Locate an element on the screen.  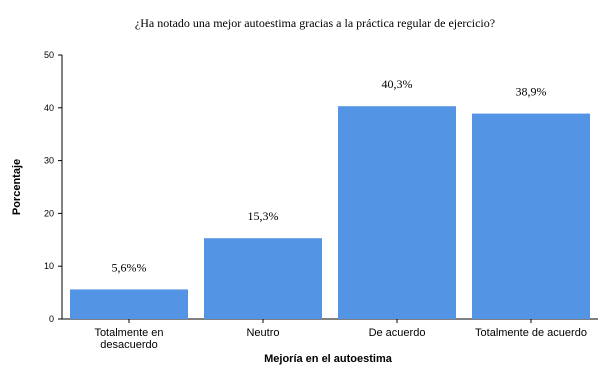
y-tick-label: 20 is located at coordinates (49, 213).